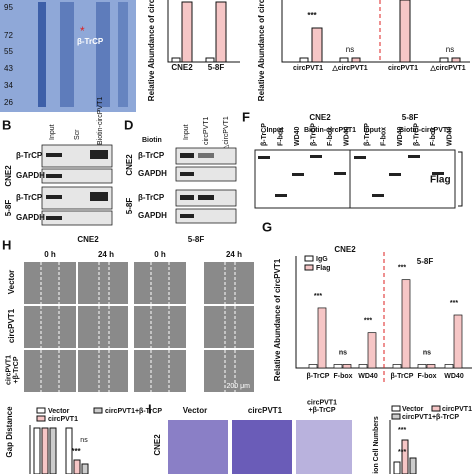 Image resolution: width=474 pixels, height=474 pixels. I want to click on x-label: △circPVT1, so click(447, 68).